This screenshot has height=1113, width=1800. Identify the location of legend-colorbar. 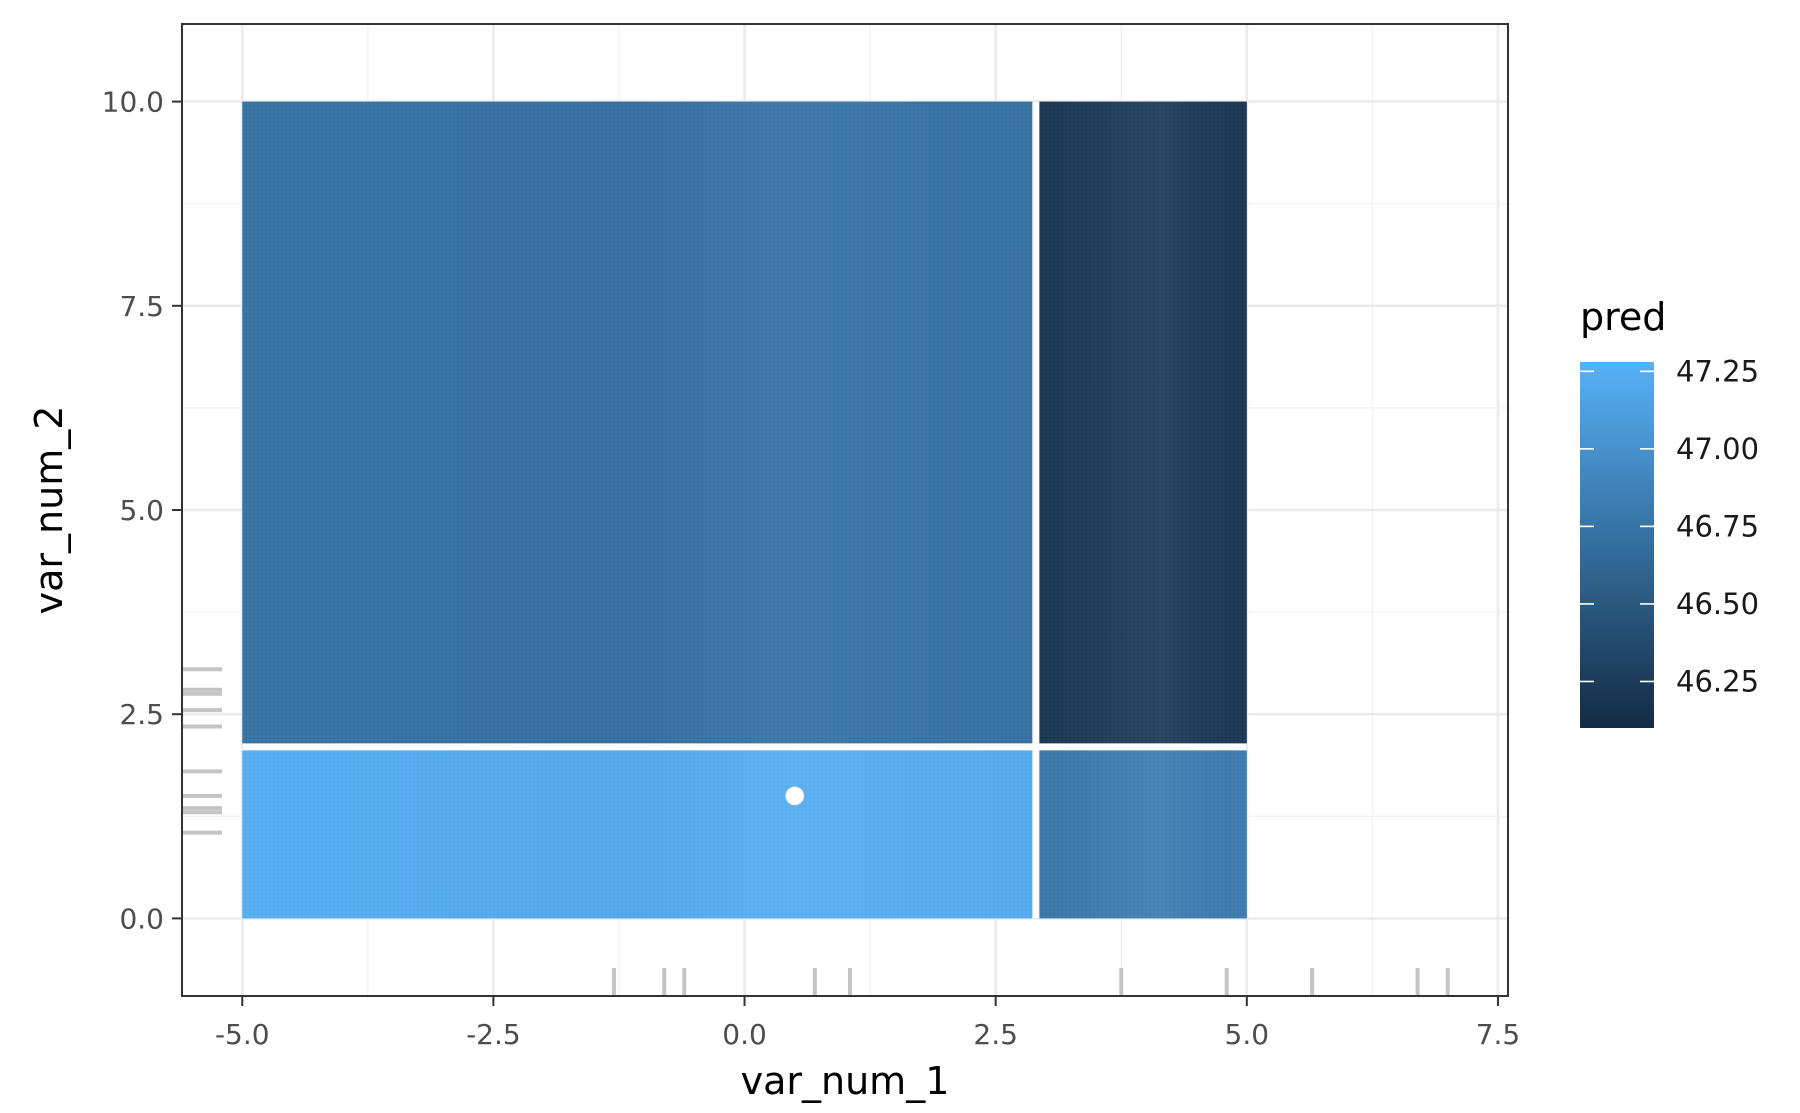
(1617, 545).